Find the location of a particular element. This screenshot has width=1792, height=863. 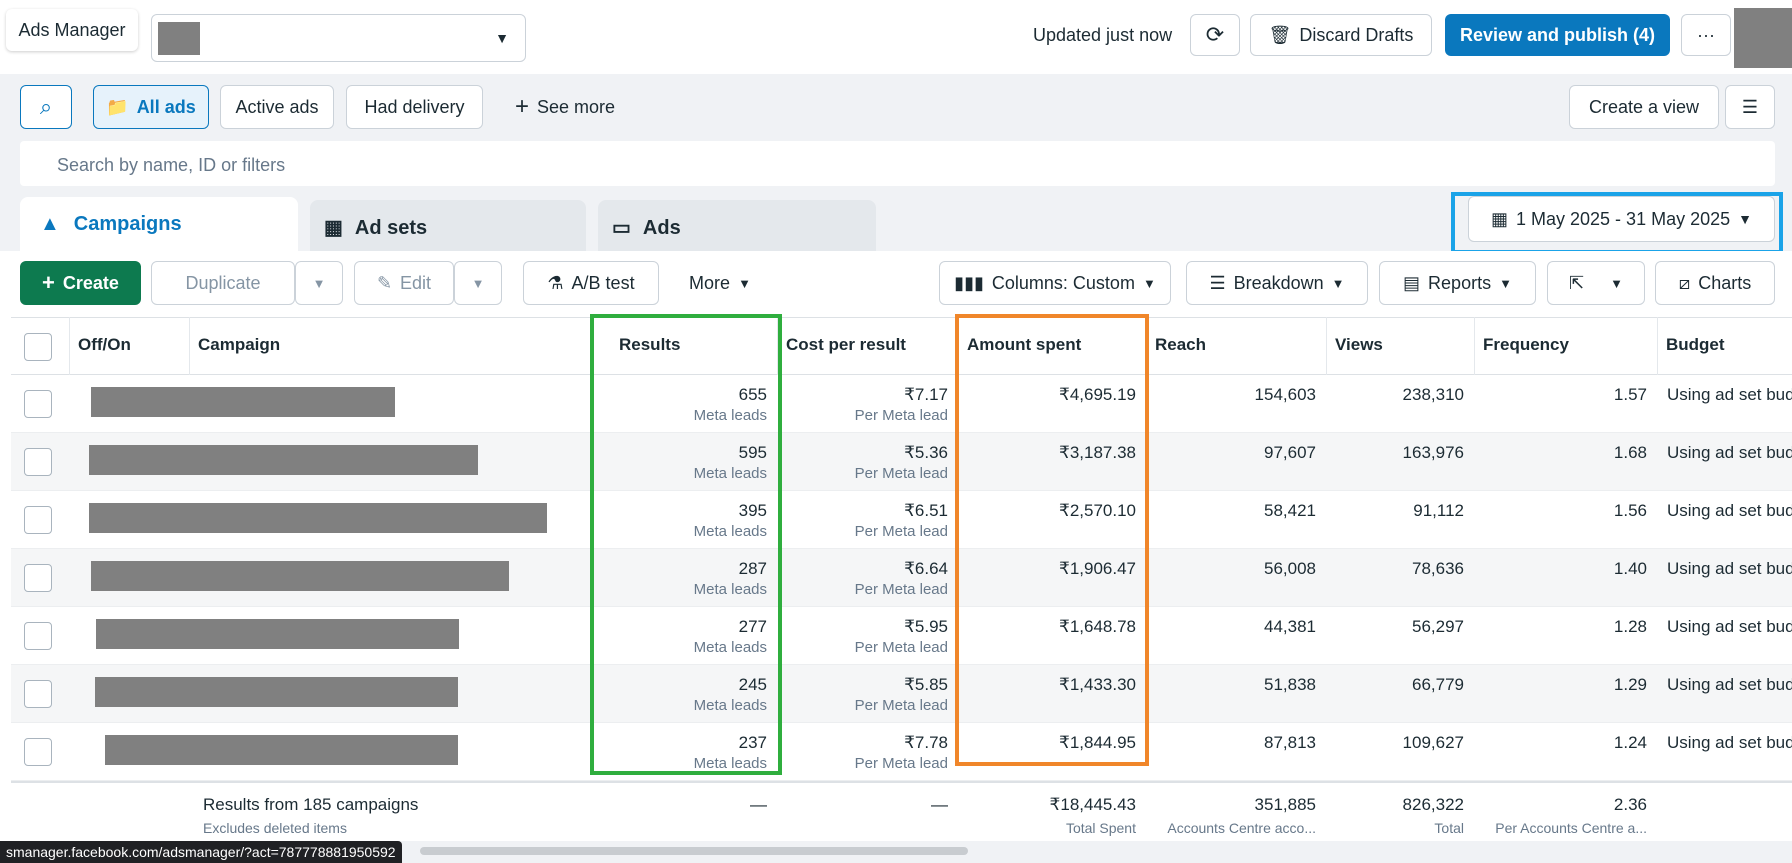

edit-menu: ▼ is located at coordinates (478, 283).